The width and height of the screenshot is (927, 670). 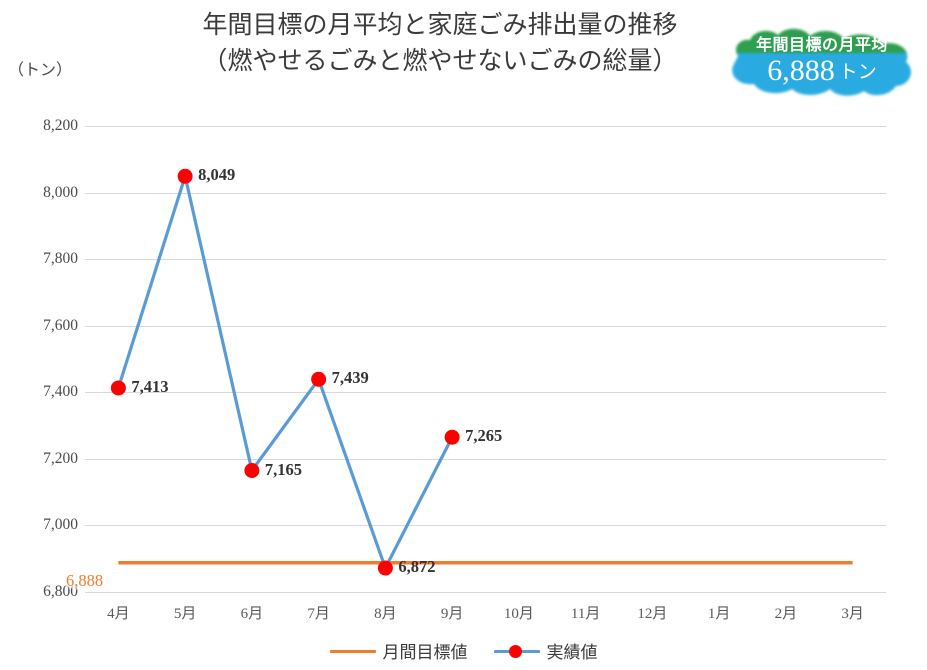 What do you see at coordinates (652, 614) in the screenshot?
I see `x-axis-tick-label: 12月` at bounding box center [652, 614].